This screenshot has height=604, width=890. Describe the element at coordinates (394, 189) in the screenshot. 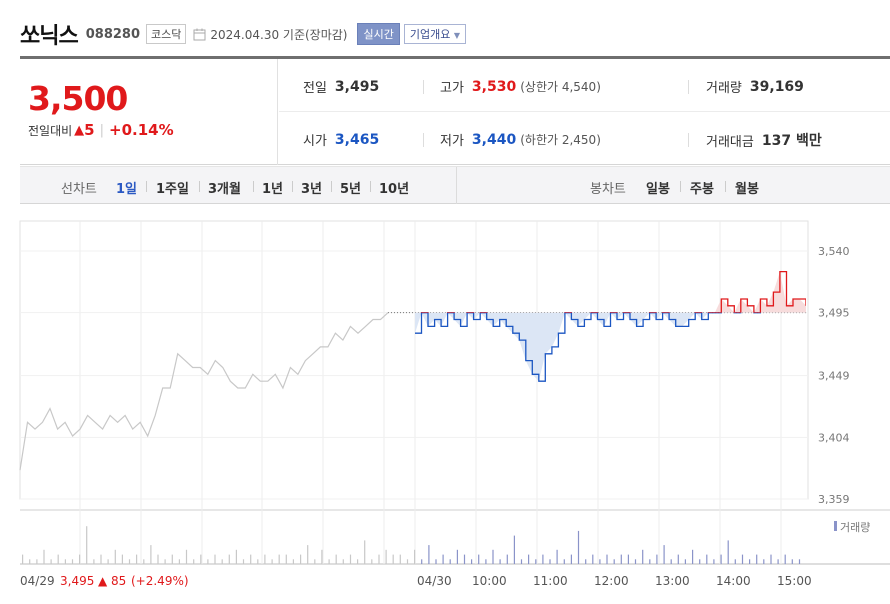

I see `tab-10year: 10년` at that location.